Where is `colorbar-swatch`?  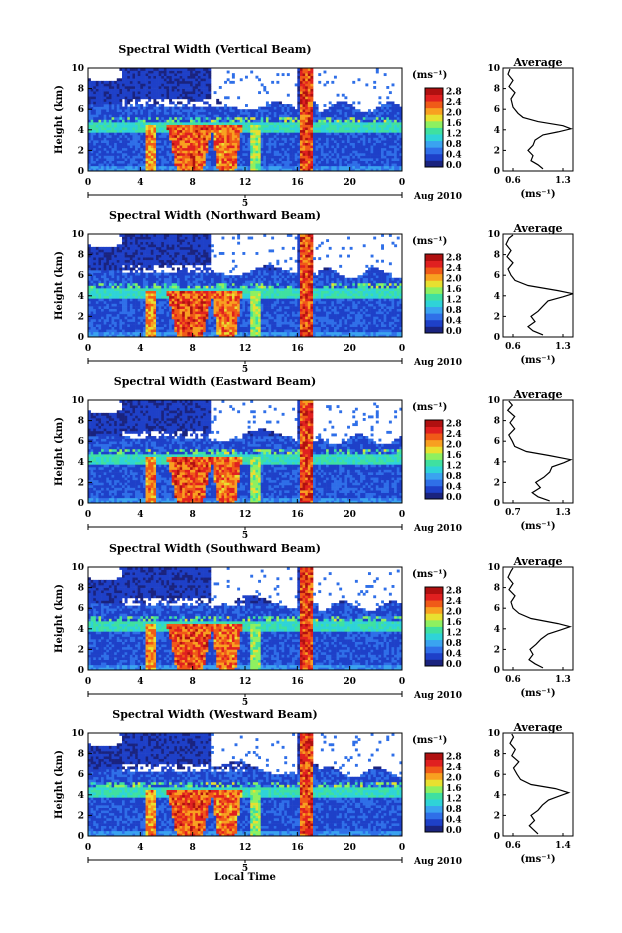 colorbar-swatch is located at coordinates (434, 144).